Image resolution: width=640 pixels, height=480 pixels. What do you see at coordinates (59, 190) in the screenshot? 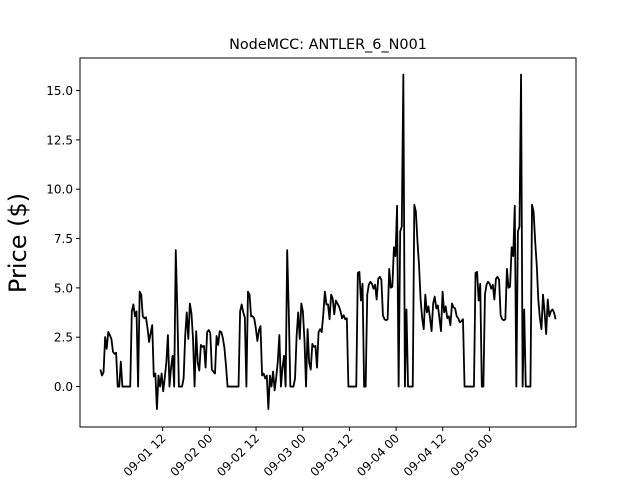
I see `y-tick-label: 10.0` at bounding box center [59, 190].